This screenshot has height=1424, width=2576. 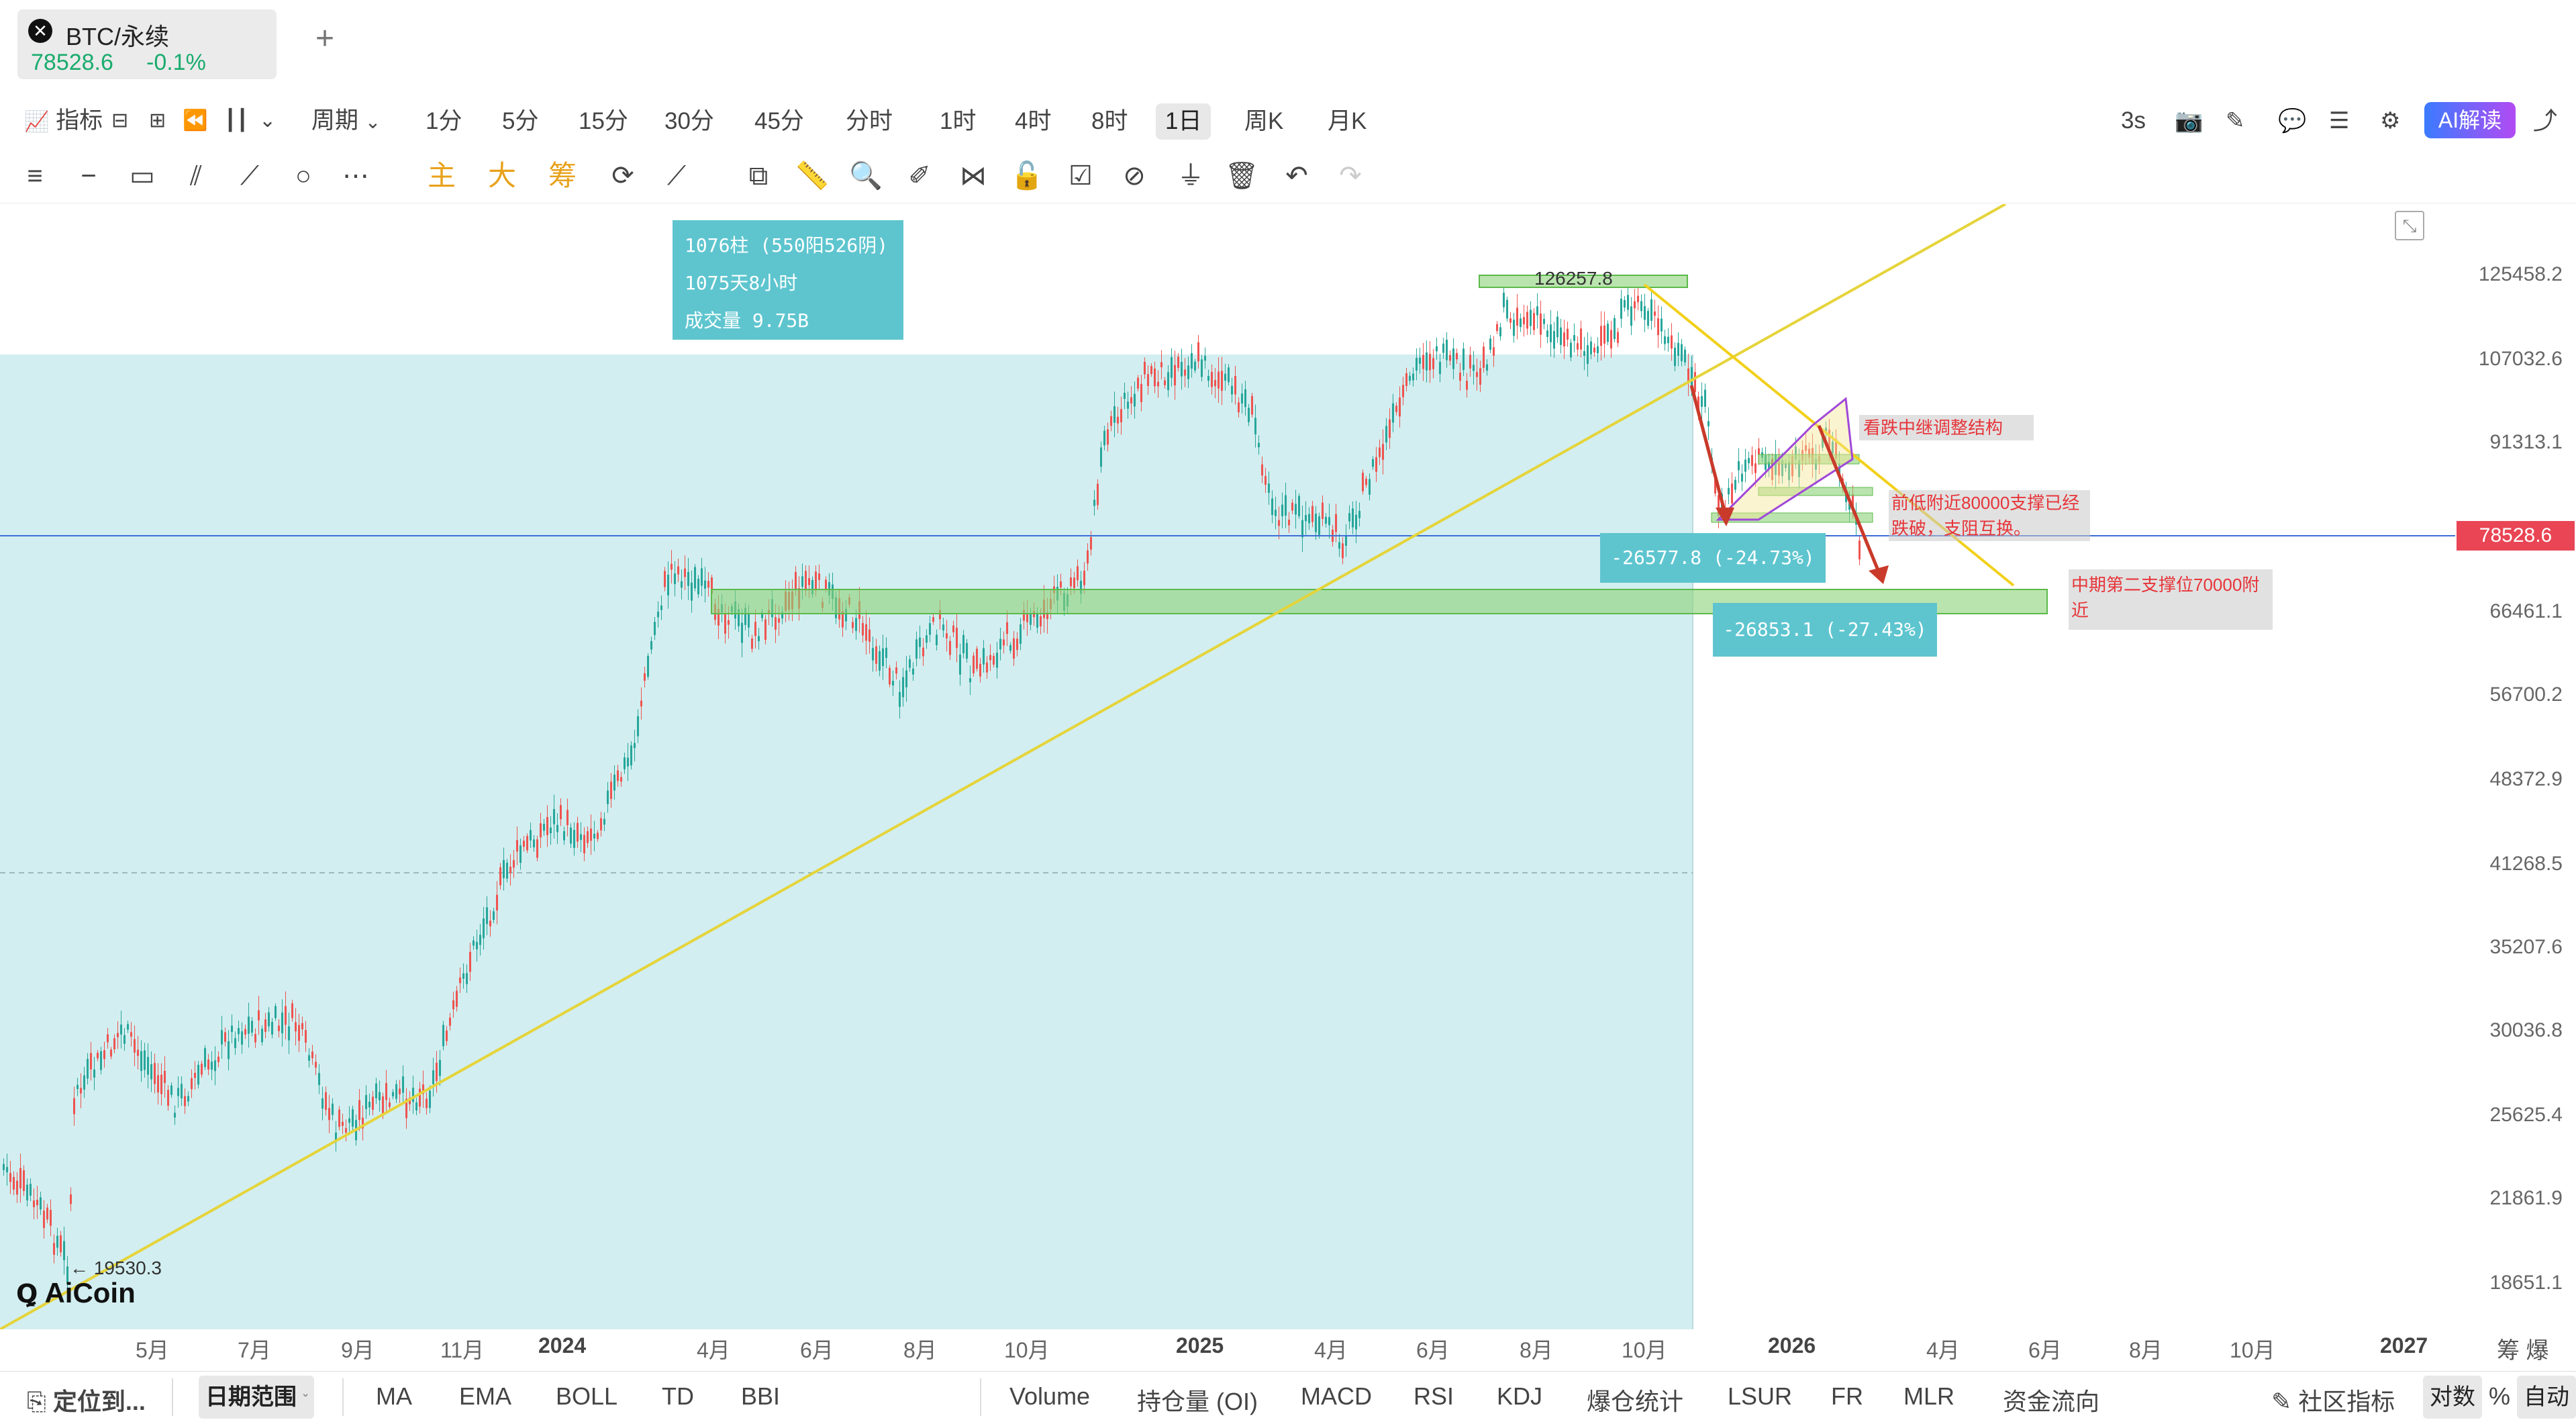 I want to click on pen-icon: ✎, so click(x=2235, y=121).